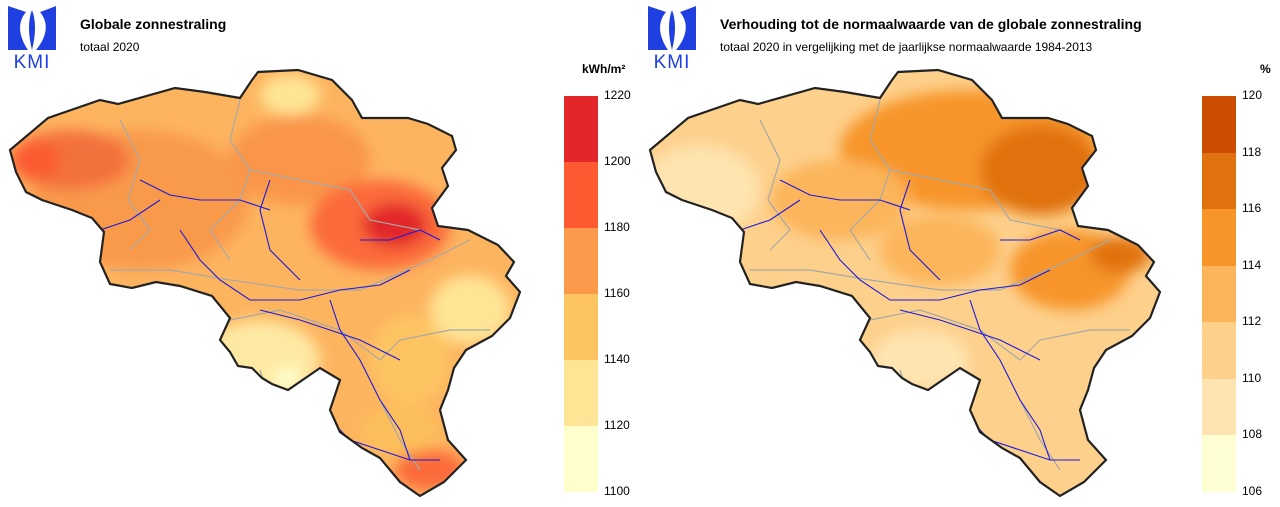 Image resolution: width=1280 pixels, height=507 pixels. Describe the element at coordinates (1241, 293) in the screenshot. I see `color-legend: 120 118 116 114 112 110 108 106` at that location.